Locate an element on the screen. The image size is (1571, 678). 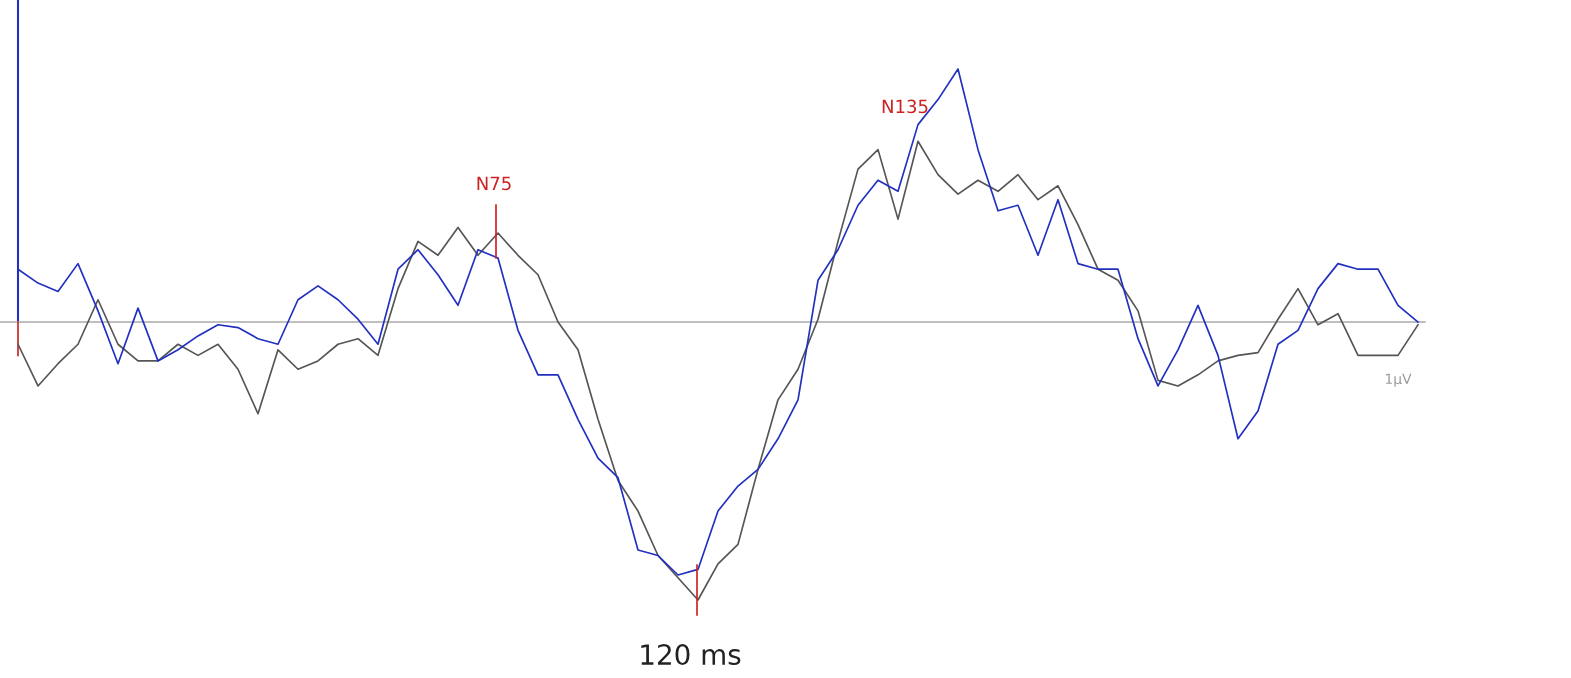
annotation: N135 is located at coordinates (905, 106).